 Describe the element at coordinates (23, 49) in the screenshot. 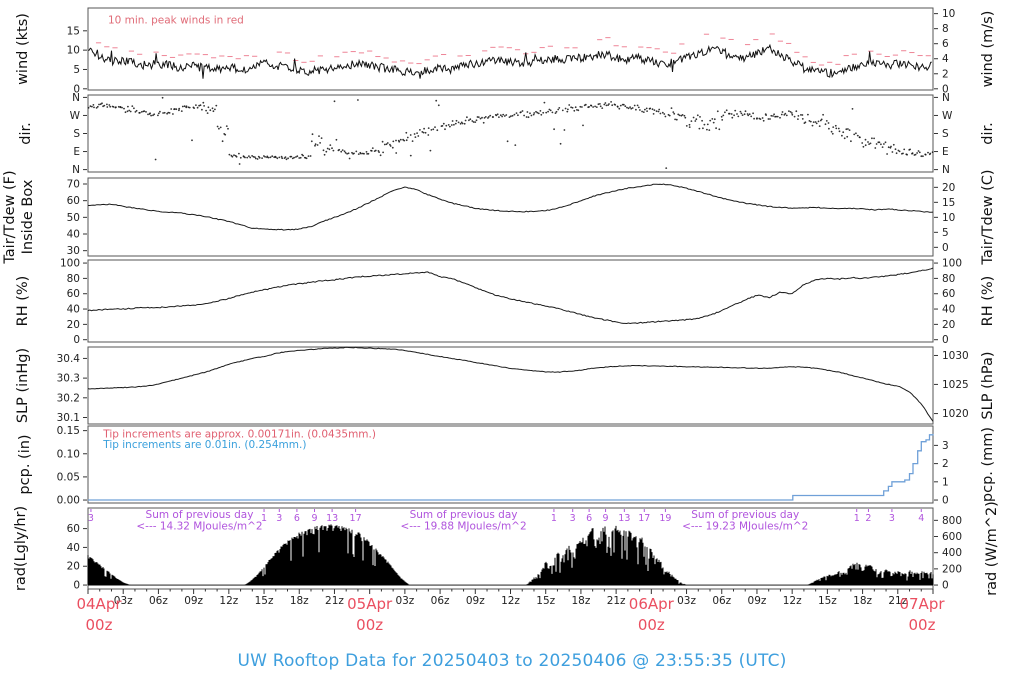

I see `svg-text: wind (kts)` at that location.